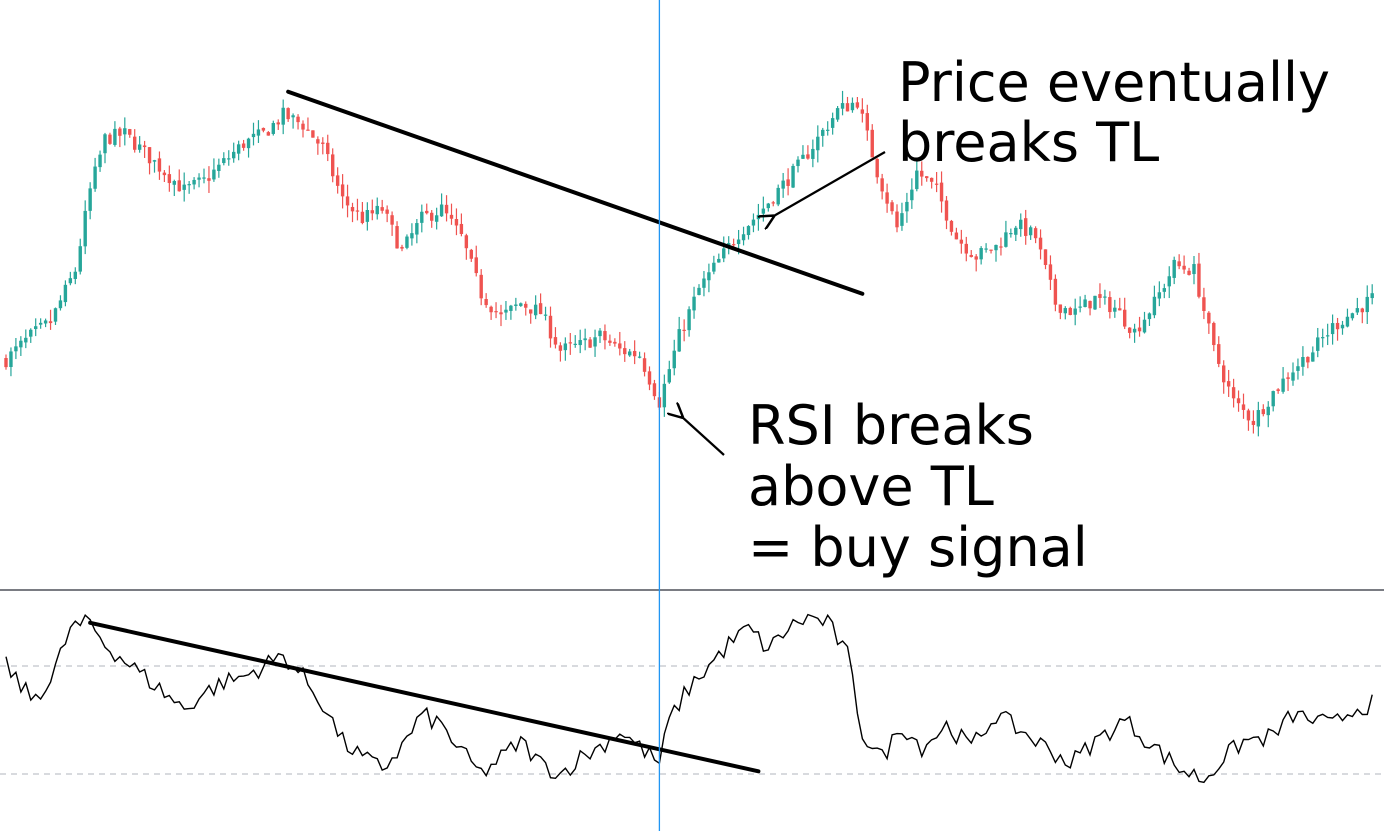 This screenshot has width=1384, height=831. What do you see at coordinates (918, 547) in the screenshot?
I see `rsi-break-label-line3: = buy signal` at bounding box center [918, 547].